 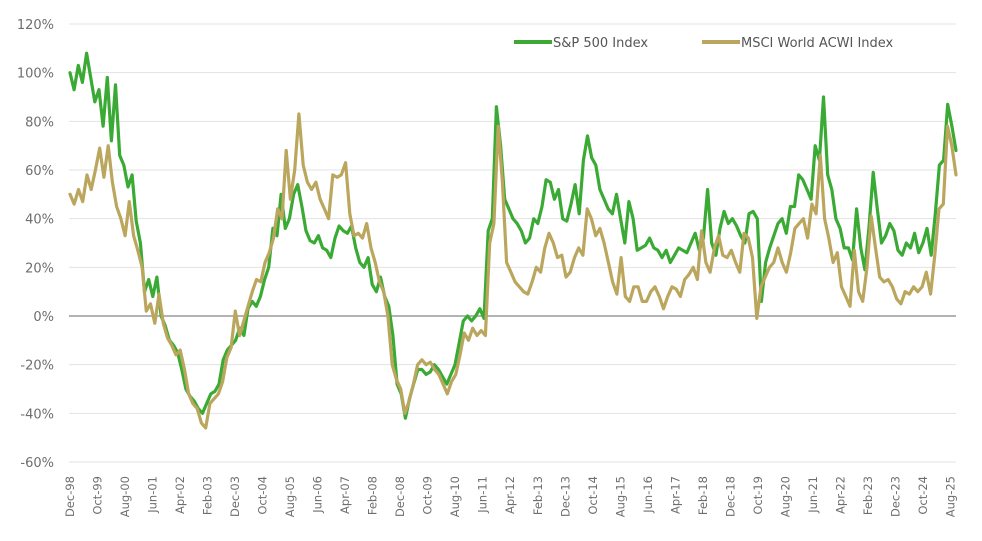 I want to click on x-tick-label: Feb-23, so click(x=868, y=495).